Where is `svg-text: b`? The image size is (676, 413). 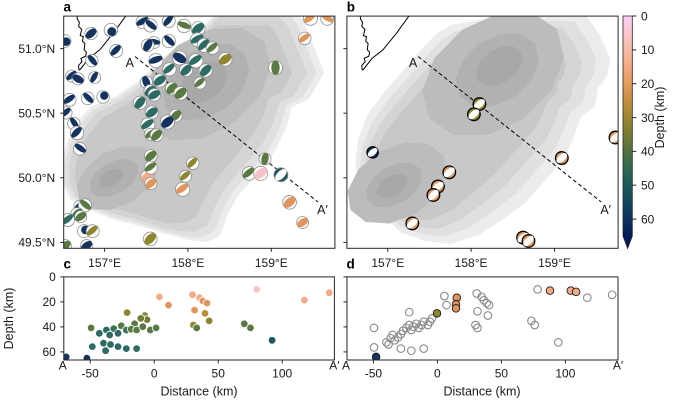
svg-text: b is located at coordinates (351, 7).